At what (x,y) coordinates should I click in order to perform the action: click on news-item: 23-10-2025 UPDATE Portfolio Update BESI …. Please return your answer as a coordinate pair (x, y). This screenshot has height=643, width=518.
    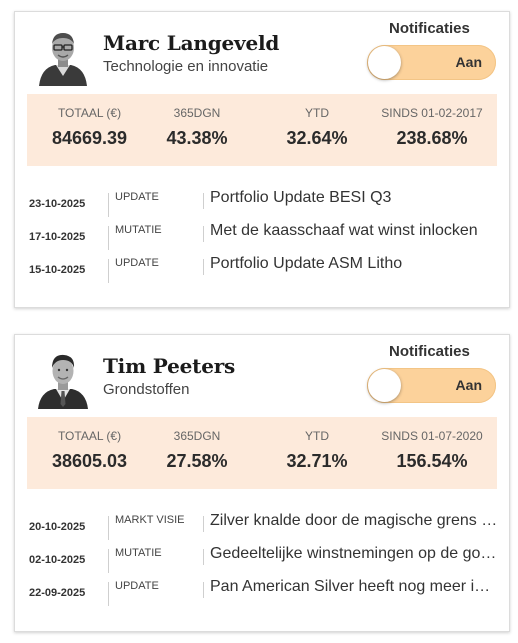
    Looking at the image, I should click on (264, 203).